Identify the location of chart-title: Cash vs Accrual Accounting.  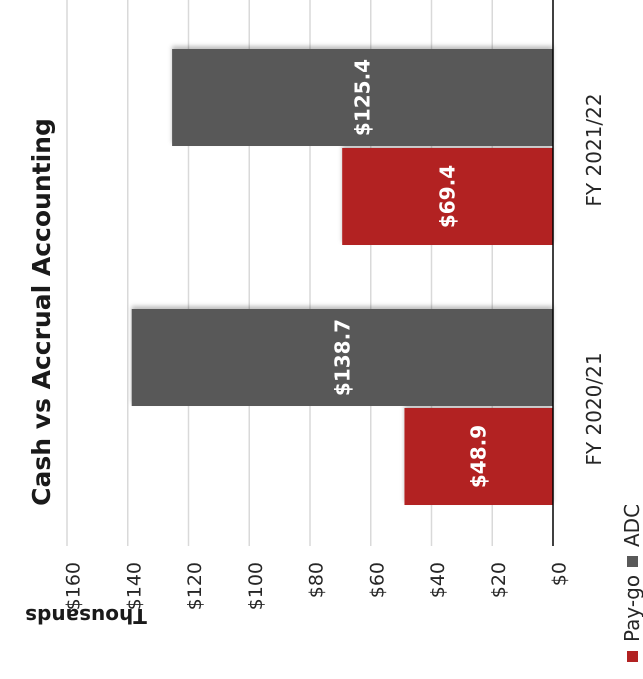
(41, 312).